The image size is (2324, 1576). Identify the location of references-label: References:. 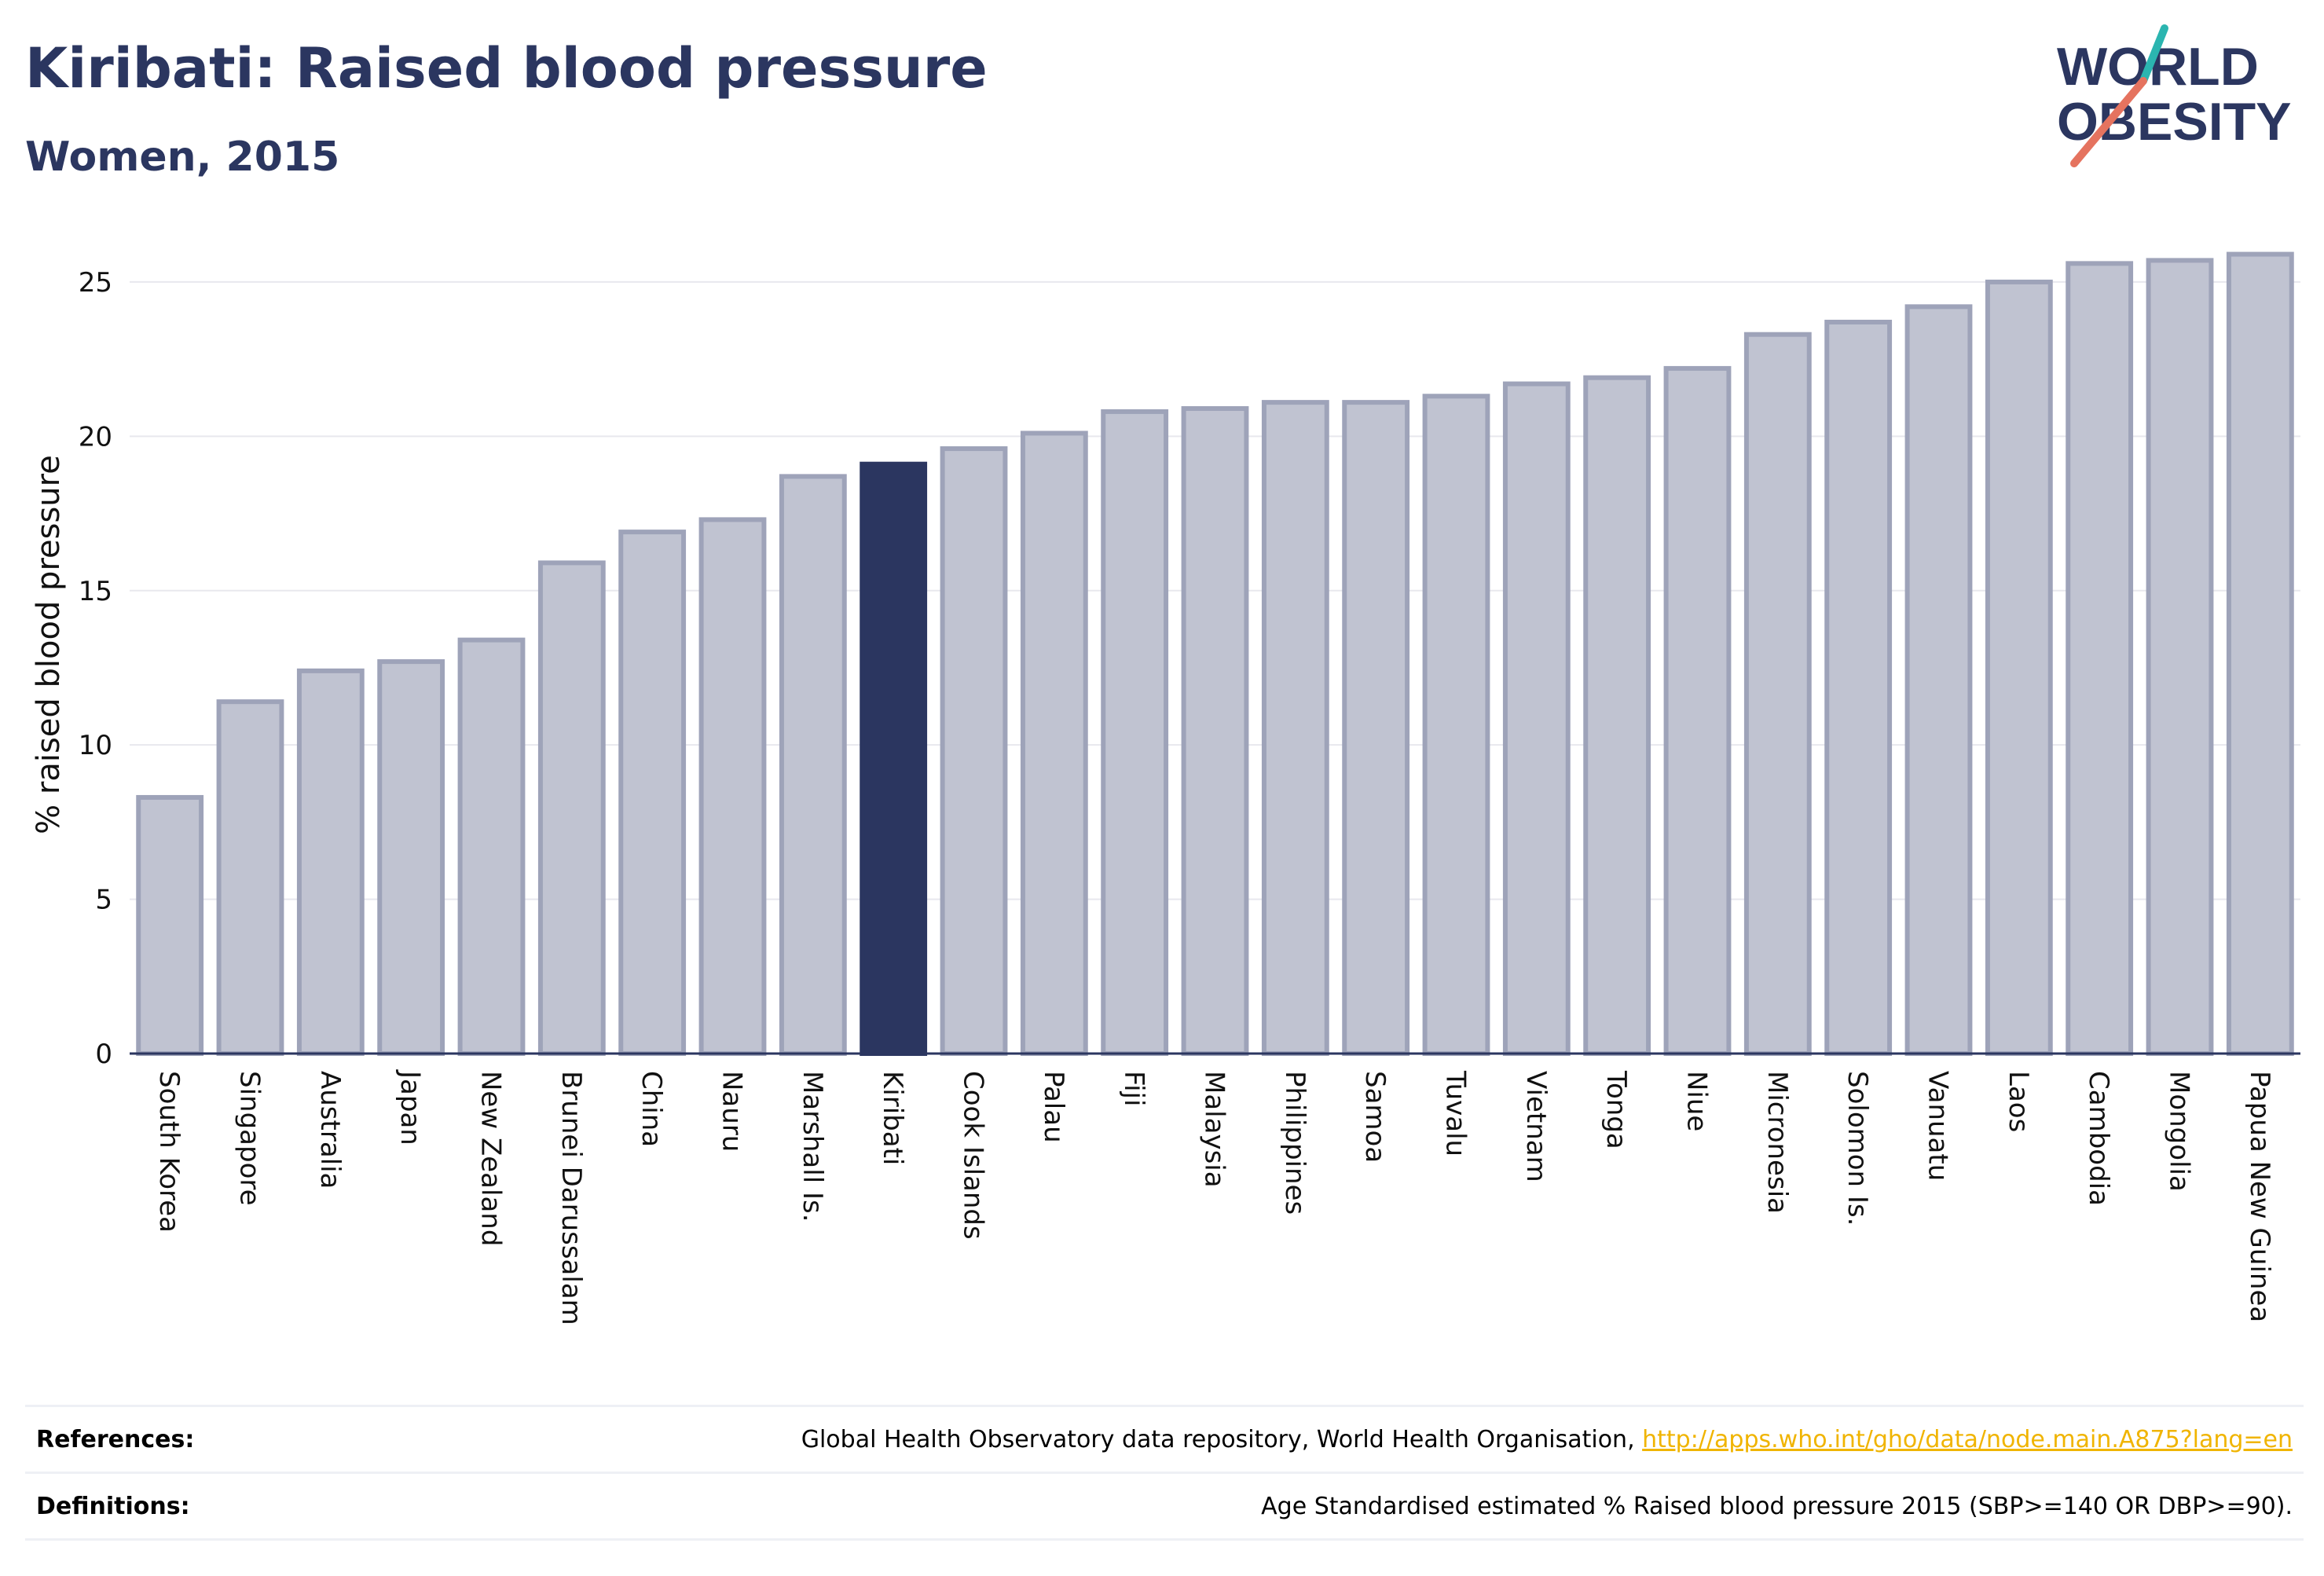
(115, 1439).